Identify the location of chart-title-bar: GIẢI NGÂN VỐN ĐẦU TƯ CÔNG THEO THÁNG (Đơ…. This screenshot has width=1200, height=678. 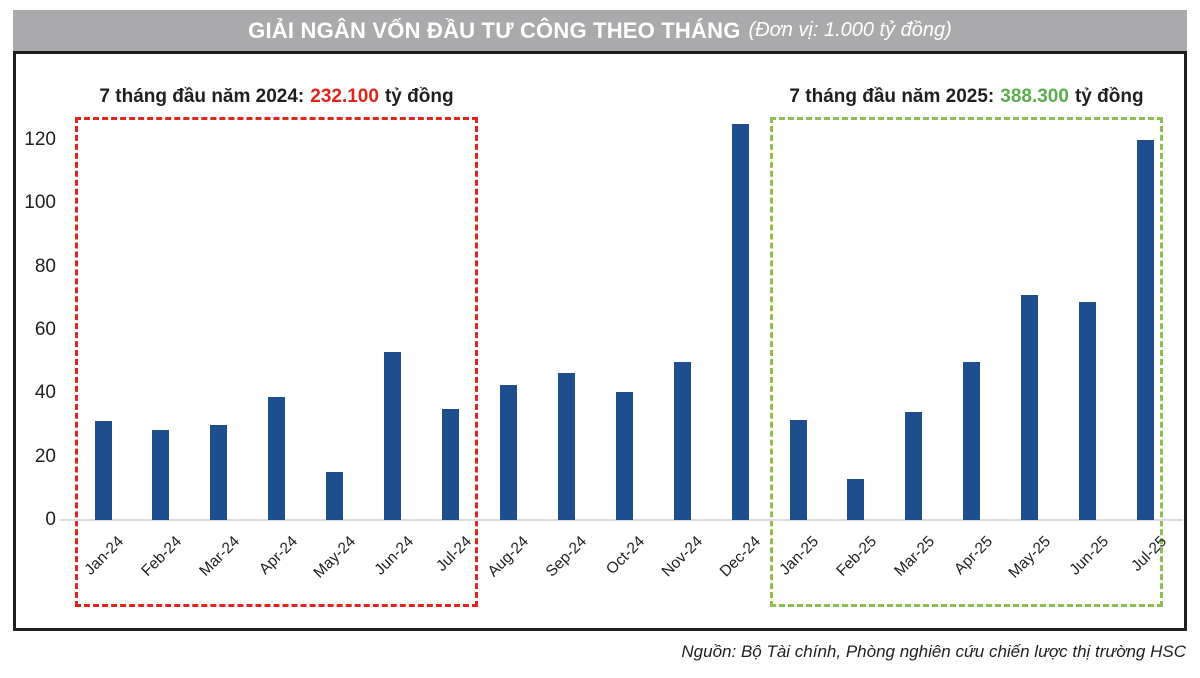
(600, 30).